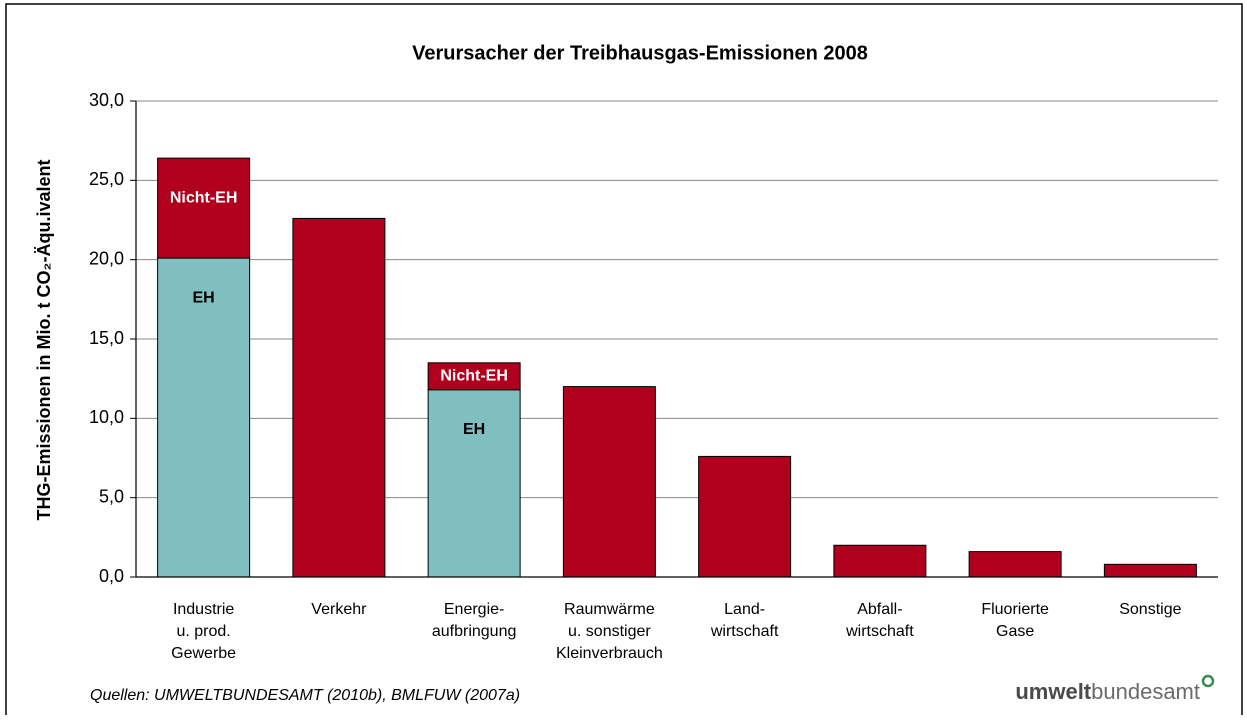  Describe the element at coordinates (609, 631) in the screenshot. I see `x-tick-label: u. sonstiger` at that location.